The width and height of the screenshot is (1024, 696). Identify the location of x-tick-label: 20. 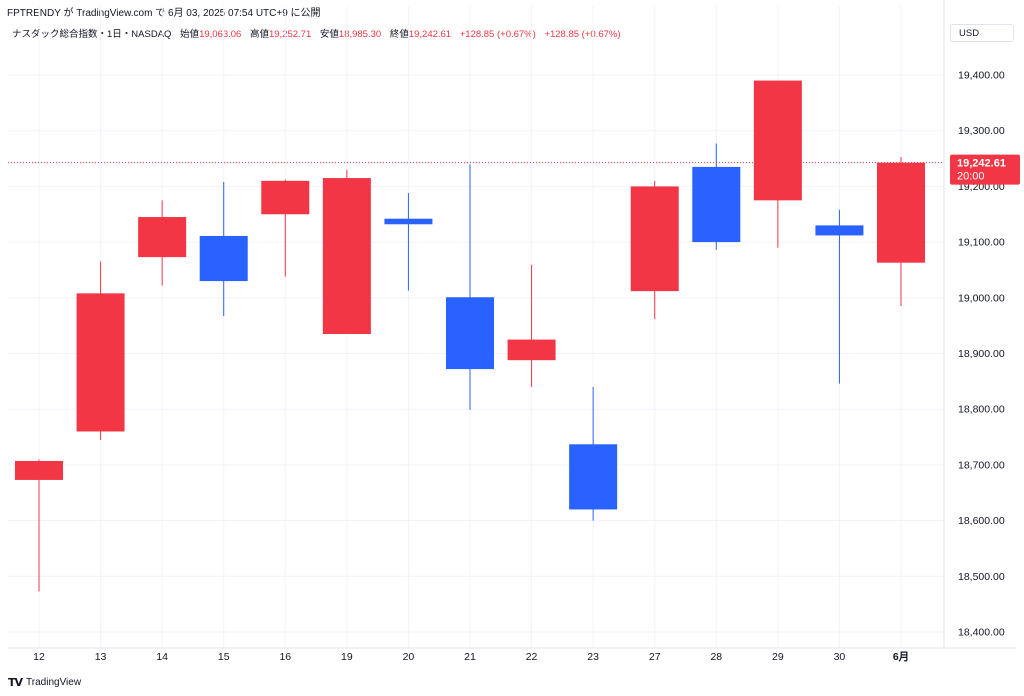
(409, 657).